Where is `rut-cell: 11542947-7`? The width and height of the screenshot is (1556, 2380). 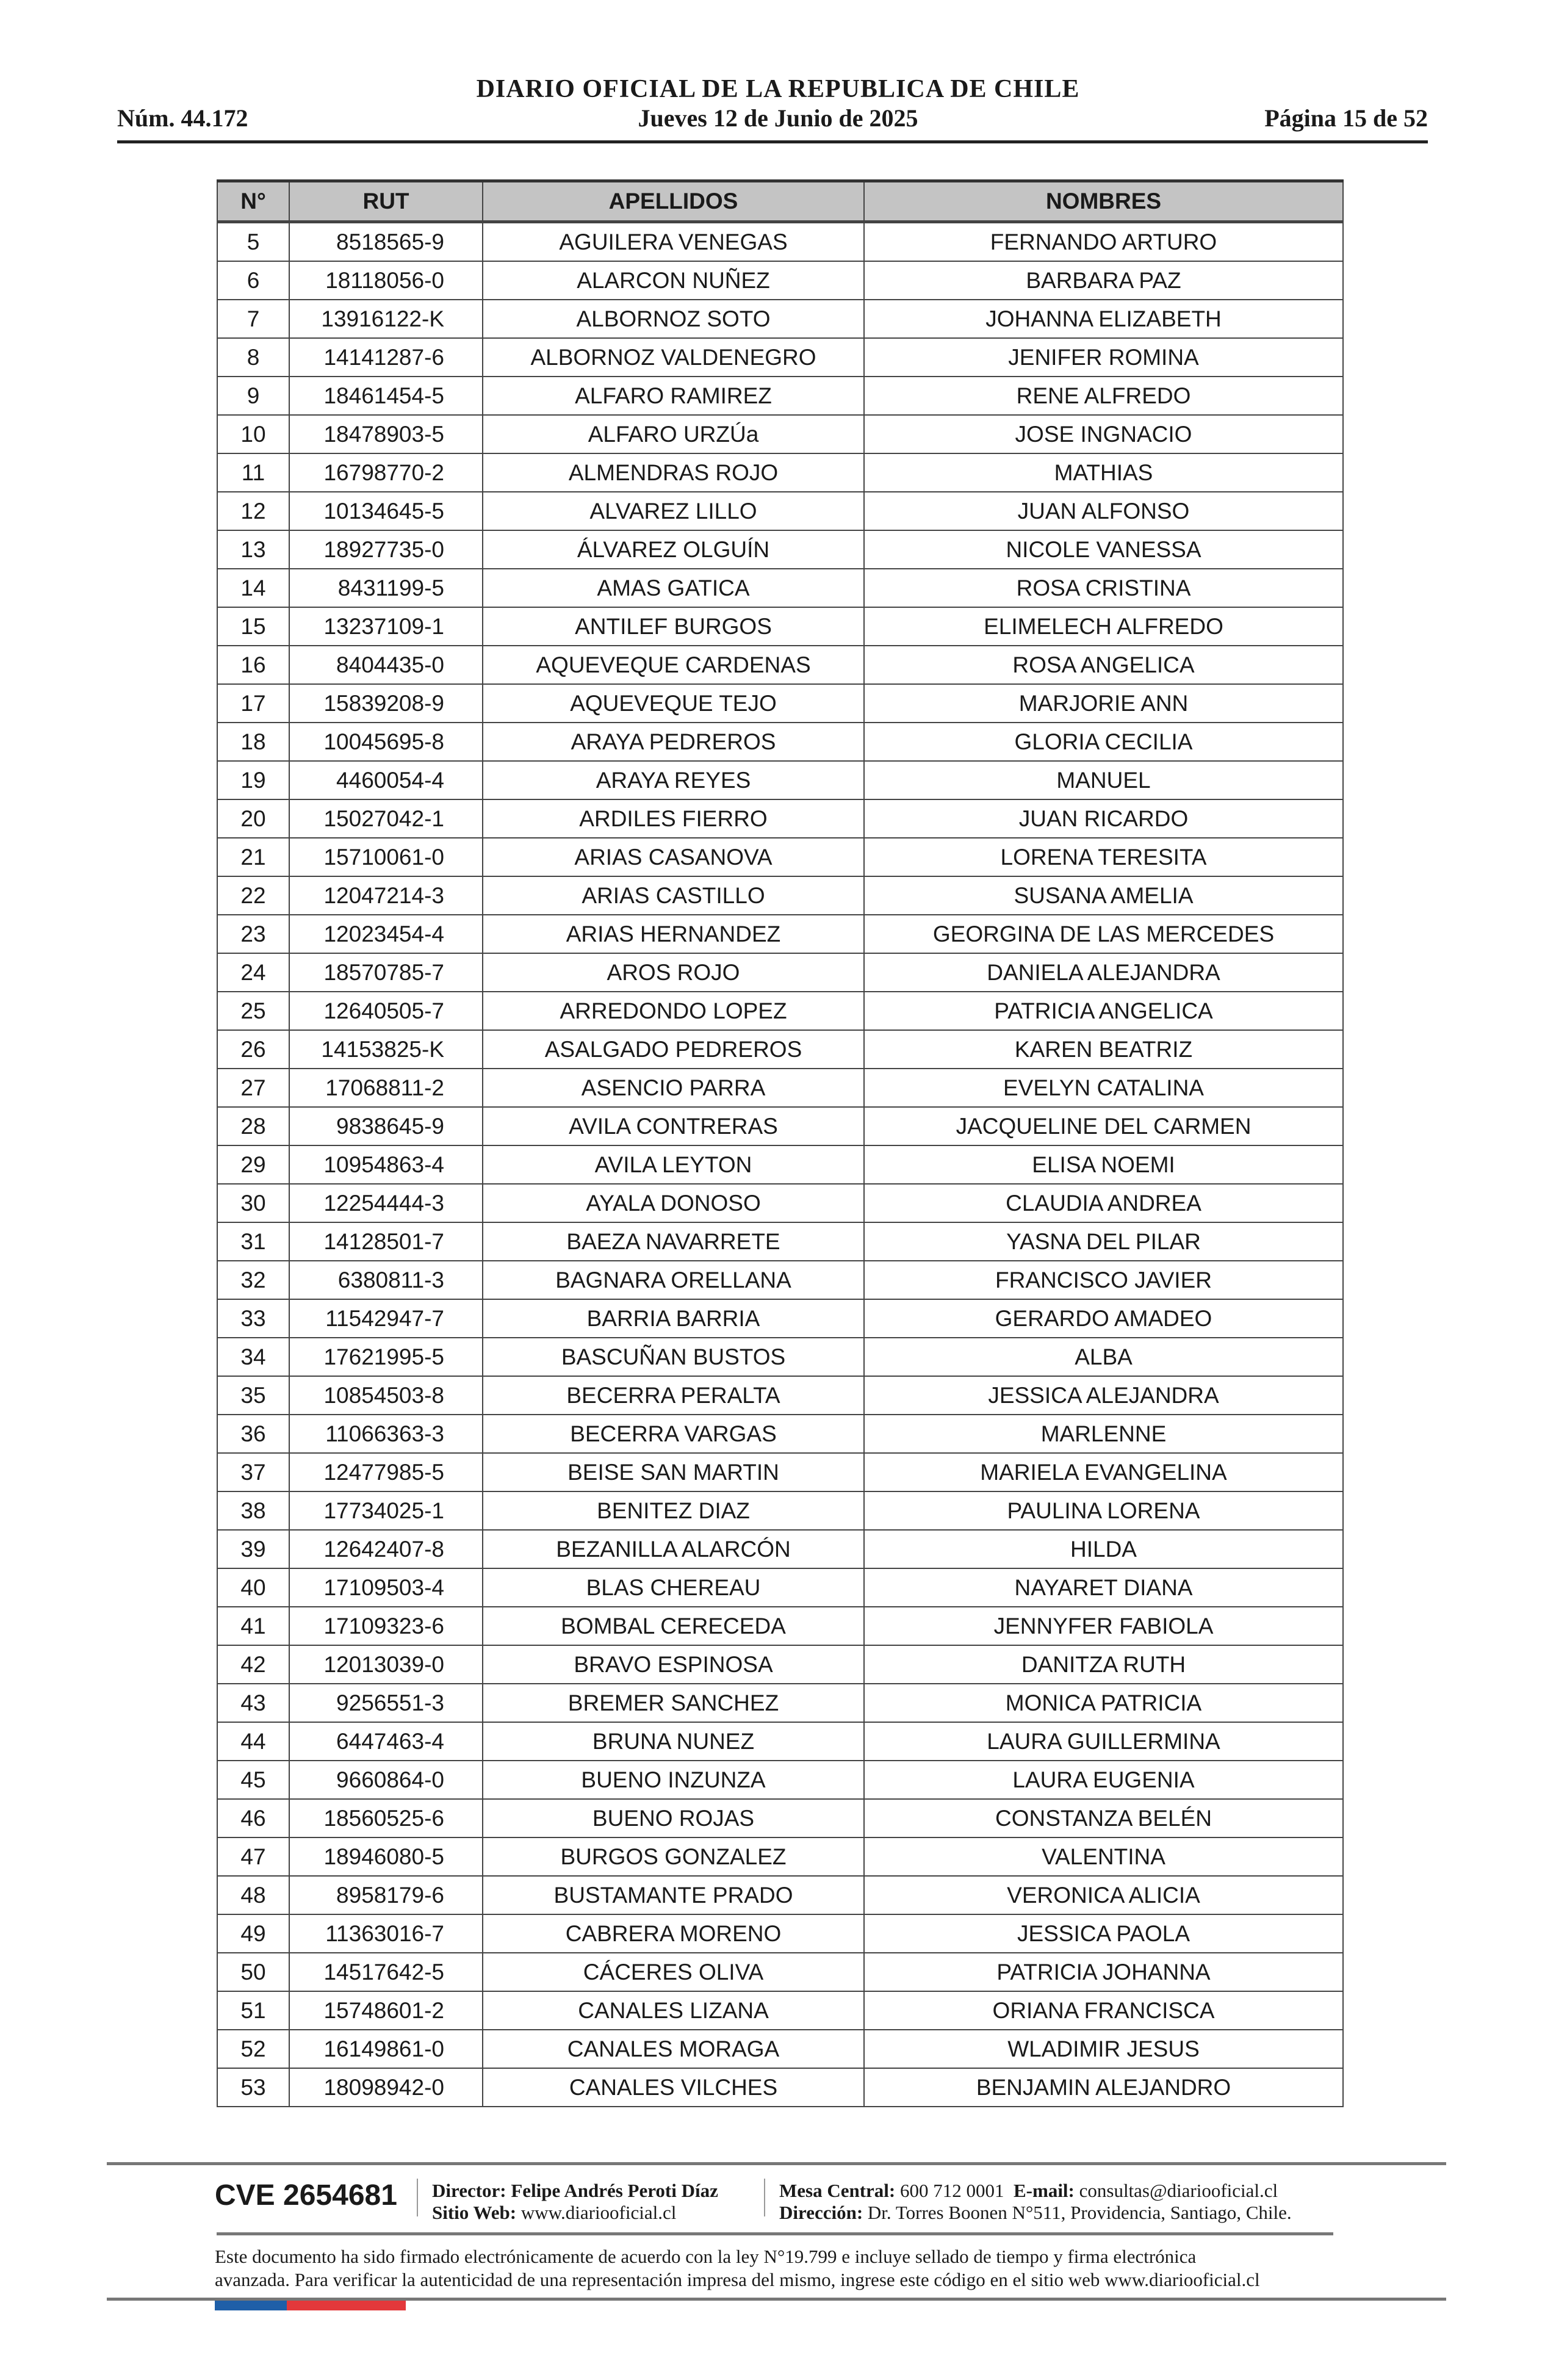
rut-cell: 11542947-7 is located at coordinates (386, 1318).